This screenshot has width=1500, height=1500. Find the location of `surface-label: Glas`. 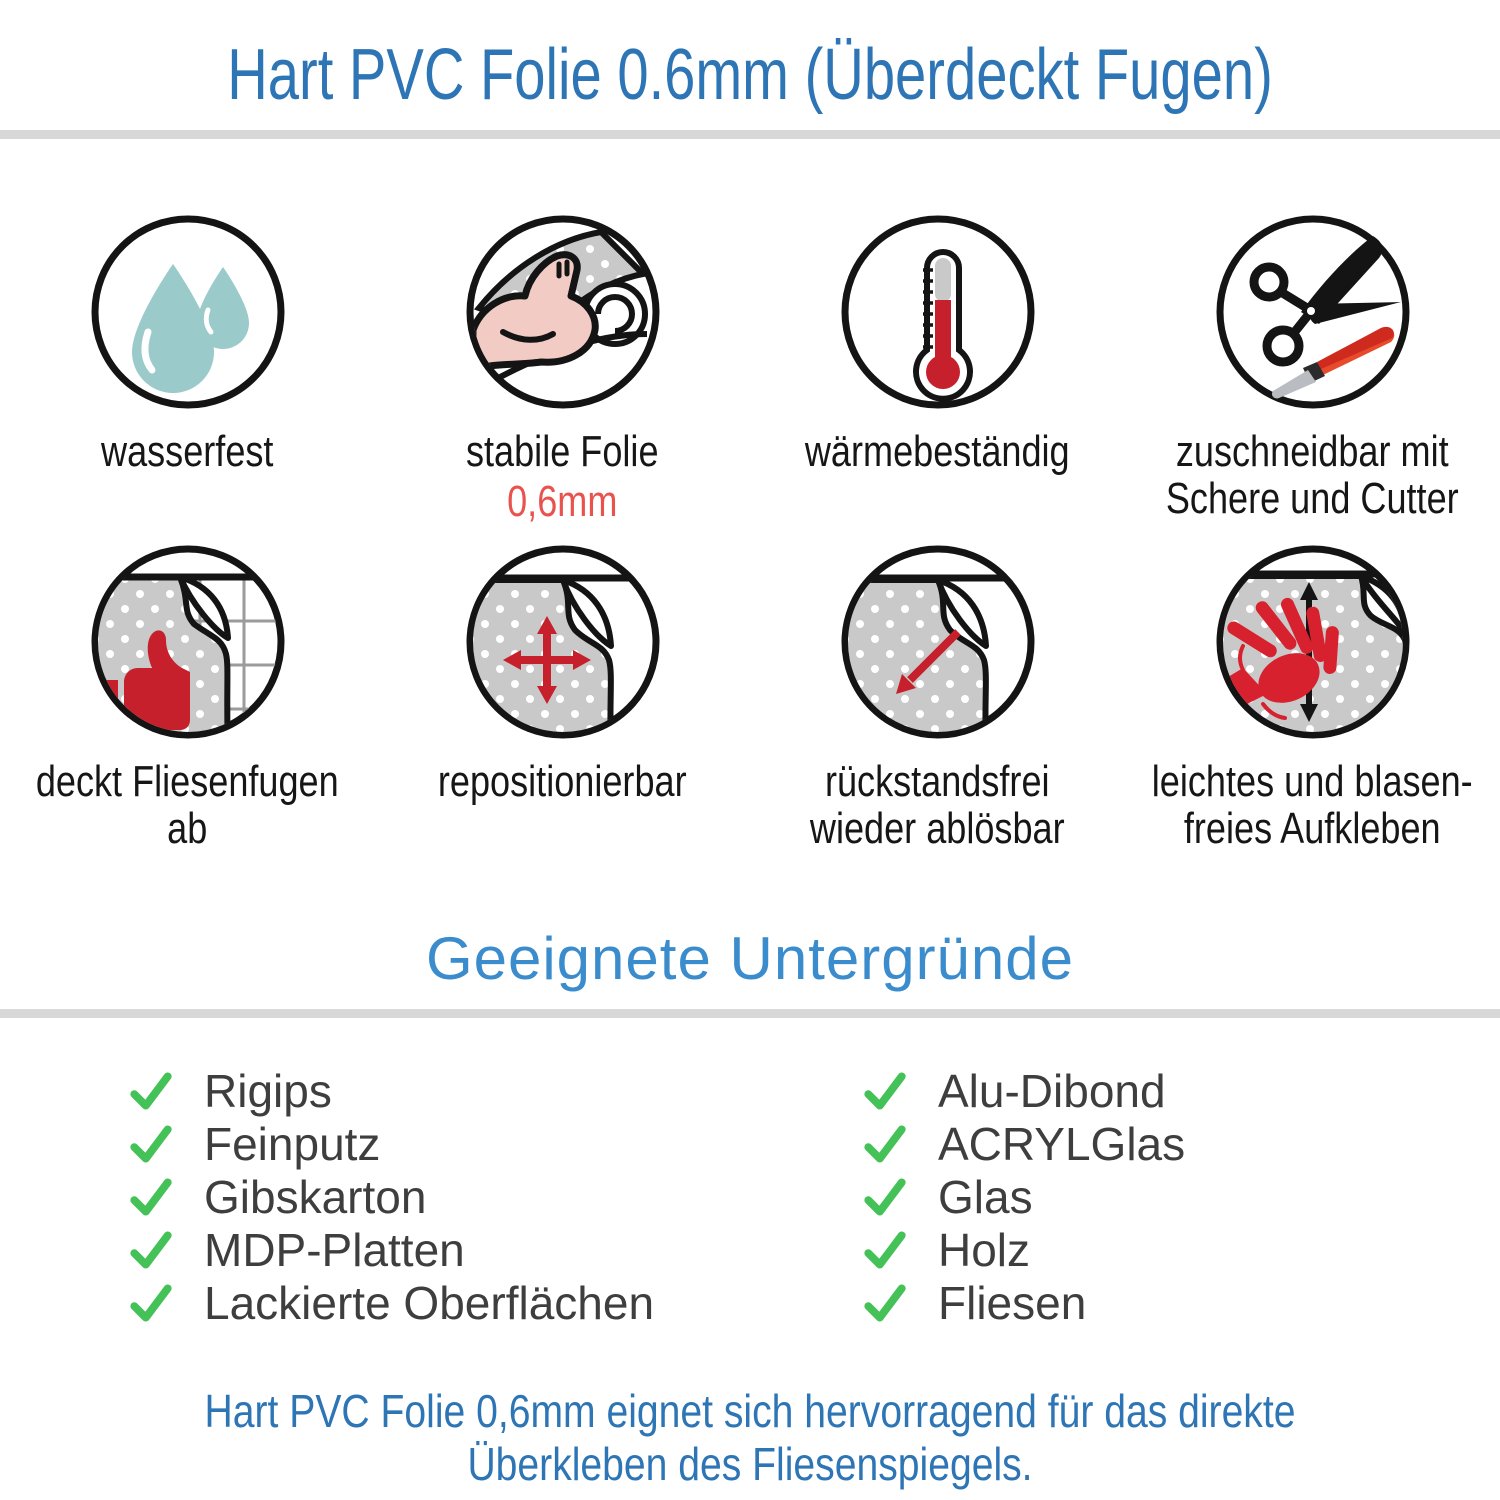

surface-label: Glas is located at coordinates (985, 1196).